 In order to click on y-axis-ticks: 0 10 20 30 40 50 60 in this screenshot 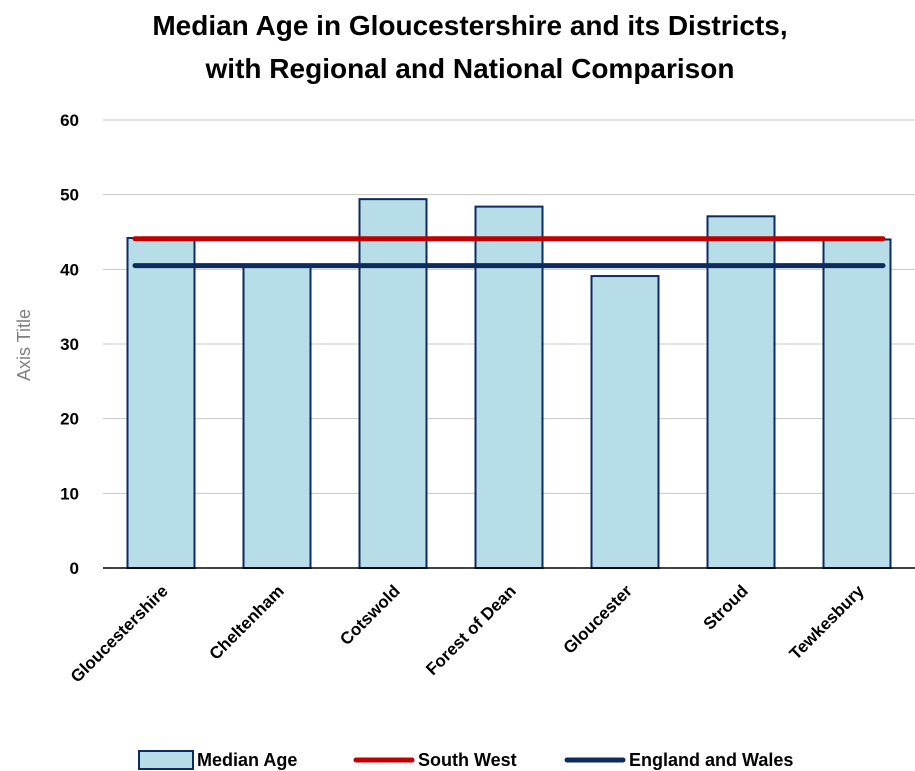, I will do `click(69, 344)`.